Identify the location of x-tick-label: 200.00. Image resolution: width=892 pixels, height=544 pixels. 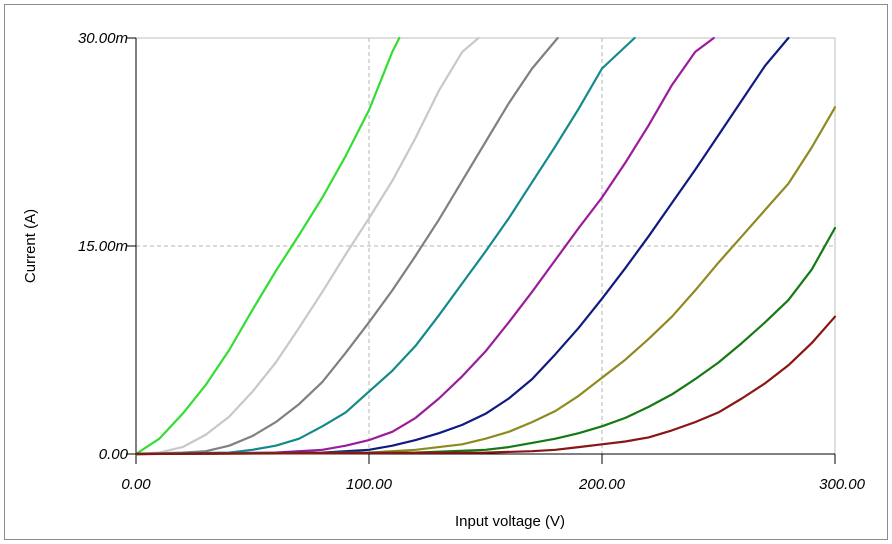
(602, 484).